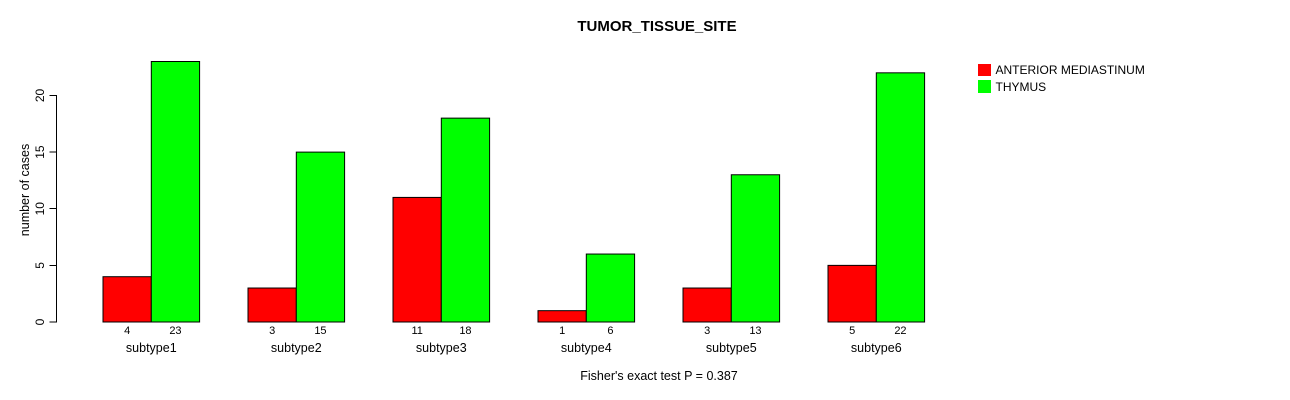 The image size is (1290, 400). I want to click on y-axis-tick-label: 20, so click(40, 95).